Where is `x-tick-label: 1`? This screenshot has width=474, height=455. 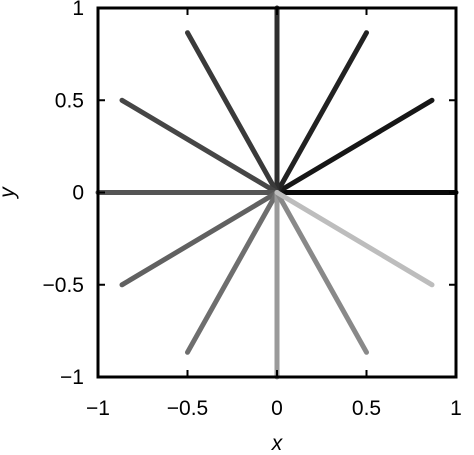
x-tick-label: 1 is located at coordinates (456, 408).